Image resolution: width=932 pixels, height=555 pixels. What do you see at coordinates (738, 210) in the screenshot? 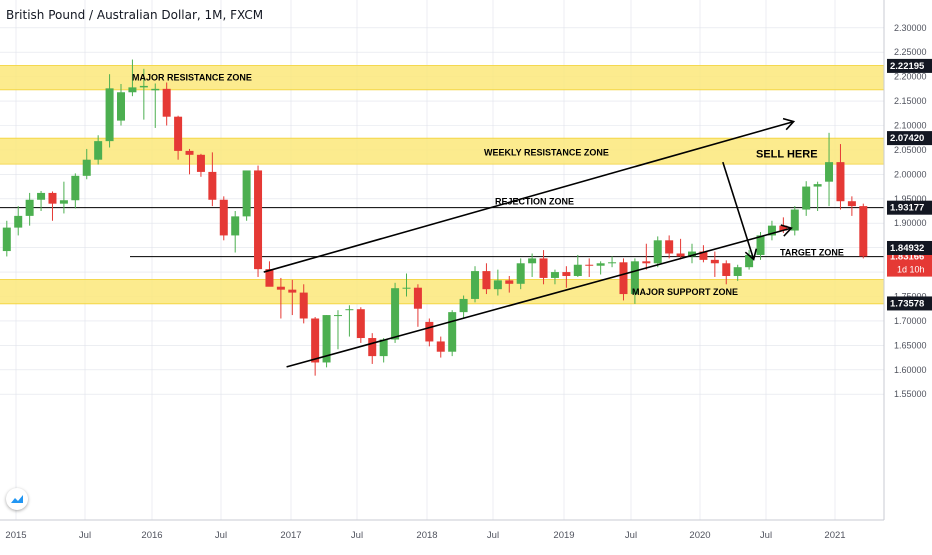
I see `projection-arrow` at bounding box center [738, 210].